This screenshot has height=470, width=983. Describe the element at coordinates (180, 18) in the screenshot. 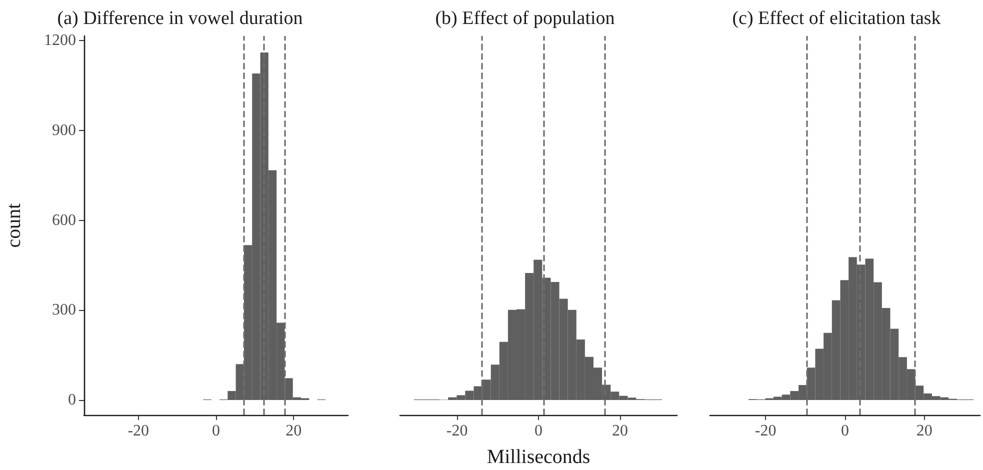

I see `chart-title: (a) Difference in vowel duration` at that location.